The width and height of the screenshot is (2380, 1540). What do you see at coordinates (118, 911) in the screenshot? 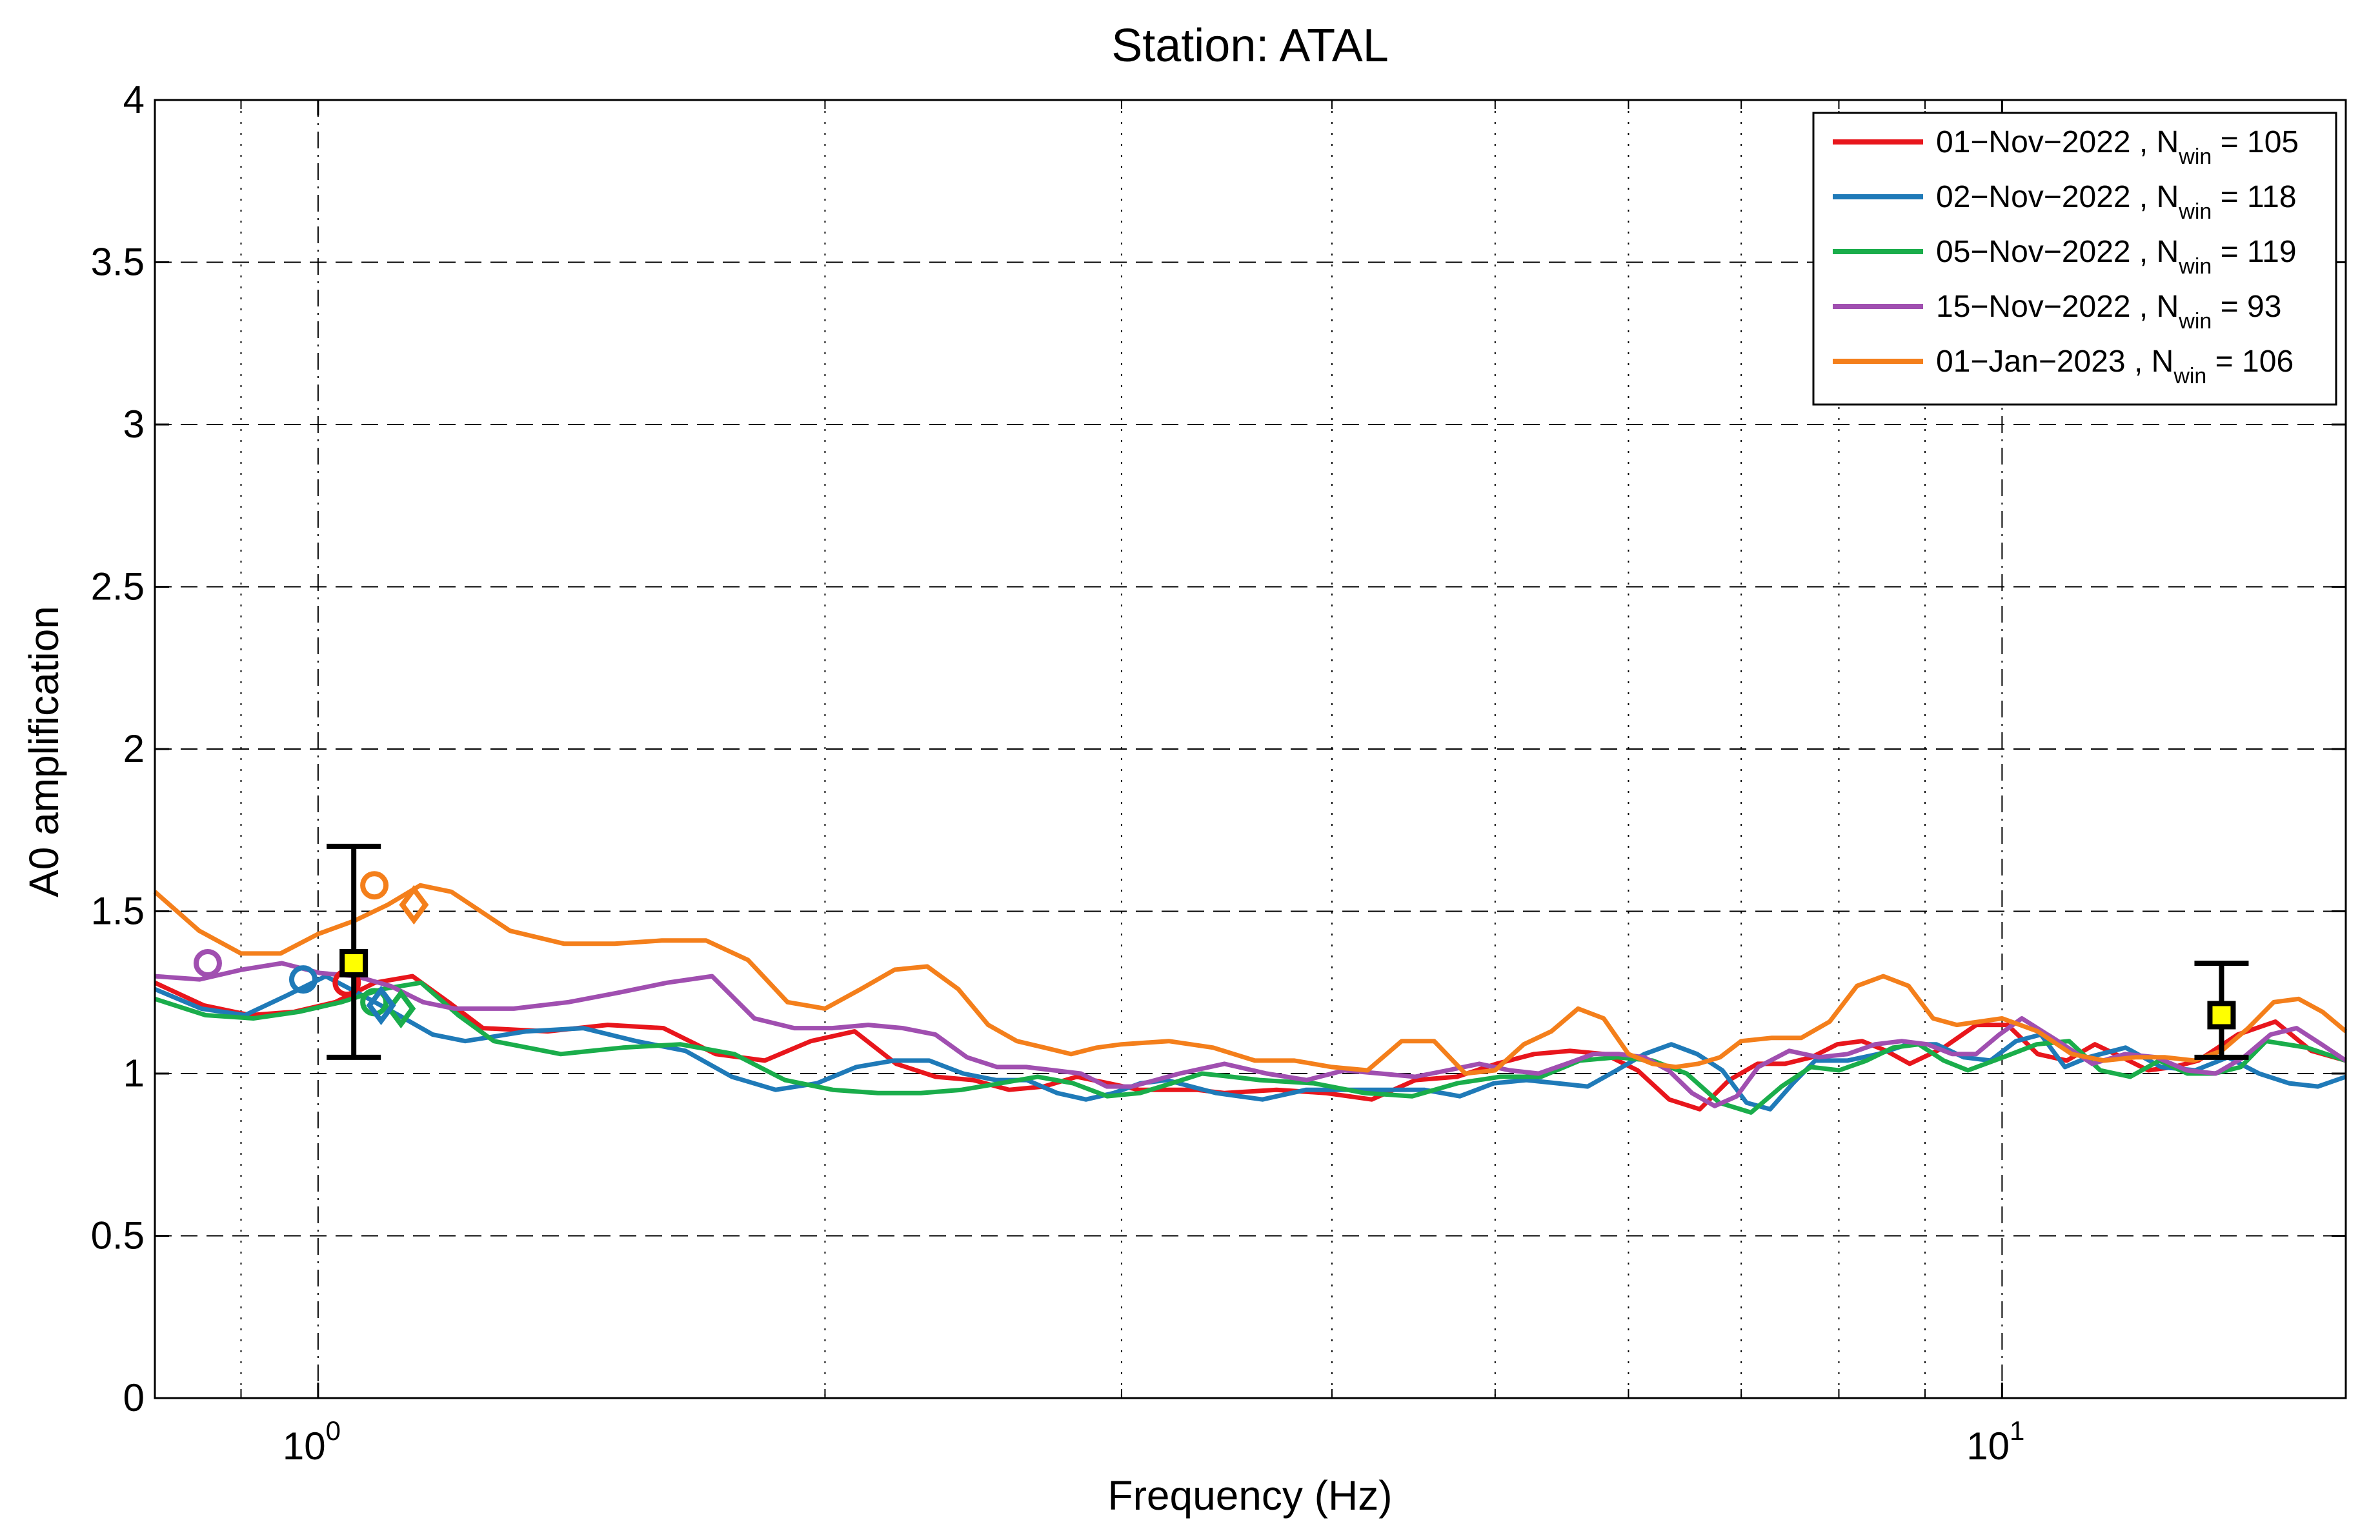
I see `y-tick-label: 1.5` at bounding box center [118, 911].